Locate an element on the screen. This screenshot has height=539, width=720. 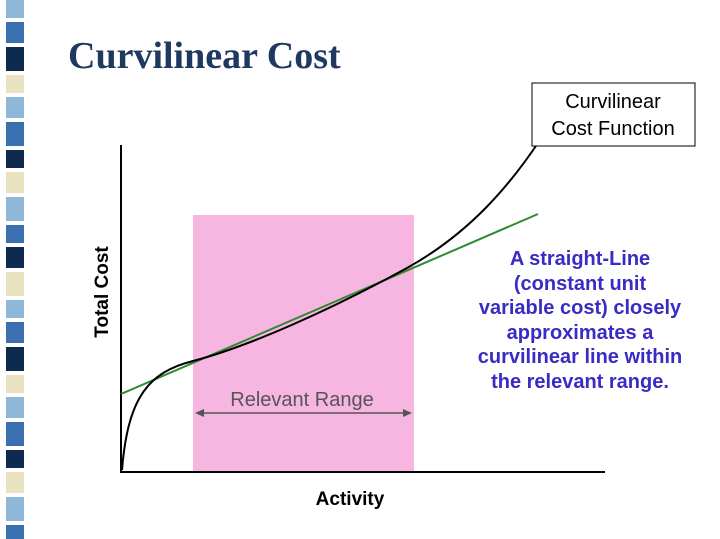
relevant-range-label: Relevant Range is located at coordinates (301, 400).